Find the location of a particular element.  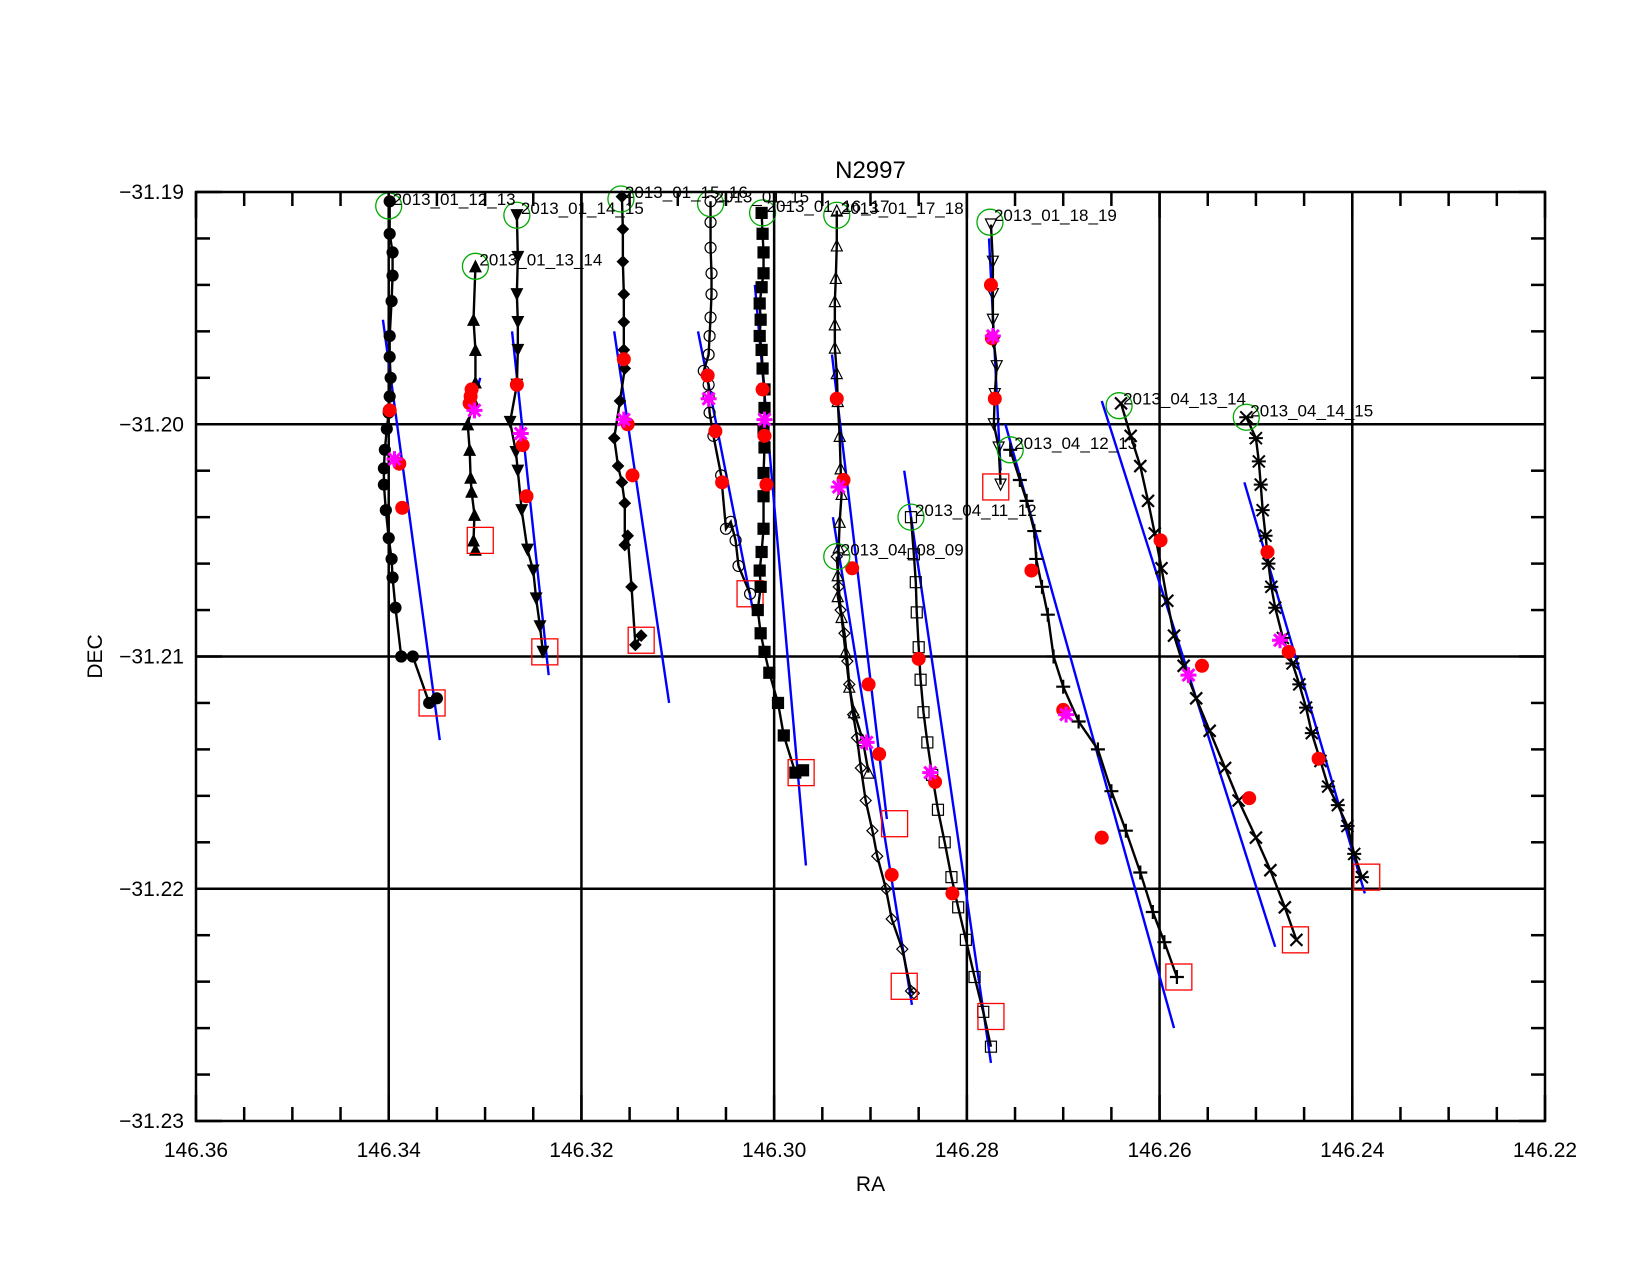

y-tick-label: −31.20 is located at coordinates (151, 424).